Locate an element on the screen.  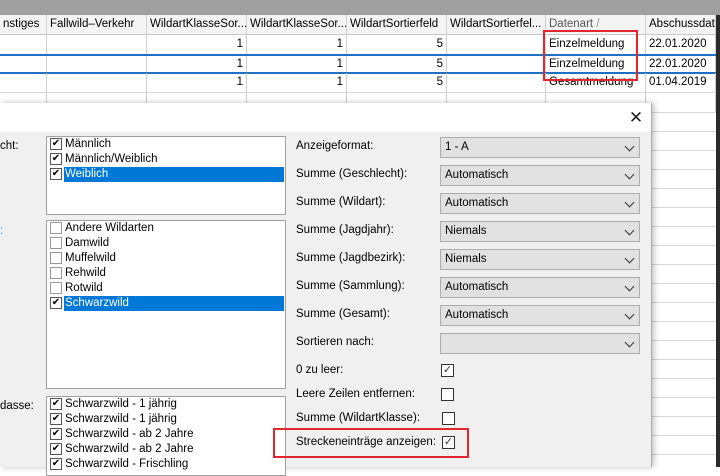
combo-label: Summe (Sammlung): is located at coordinates (350, 286).